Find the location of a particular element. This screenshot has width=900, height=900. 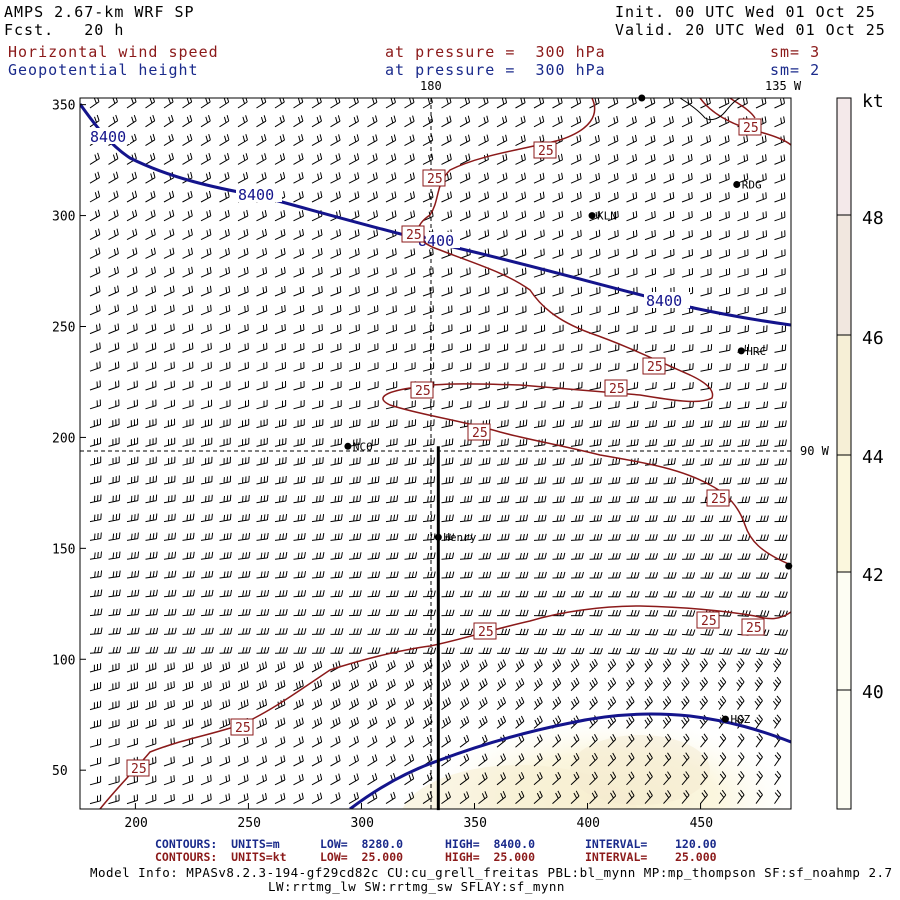

contours1-low: LOW= 8280.0 is located at coordinates (362, 844).